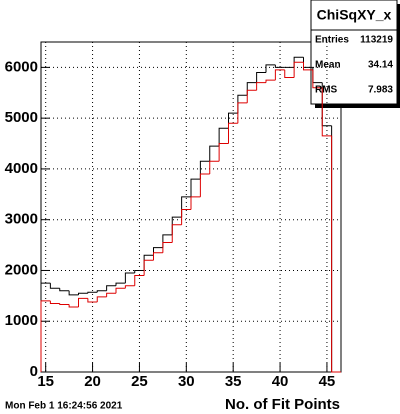 Image resolution: width=400 pixels, height=414 pixels. Describe the element at coordinates (332, 40) in the screenshot. I see `stats-label: Entries` at that location.